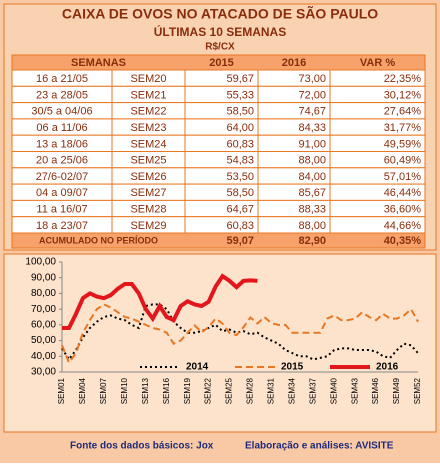  Describe the element at coordinates (148, 226) in the screenshot. I see `table-cell-text: SEM29` at that location.